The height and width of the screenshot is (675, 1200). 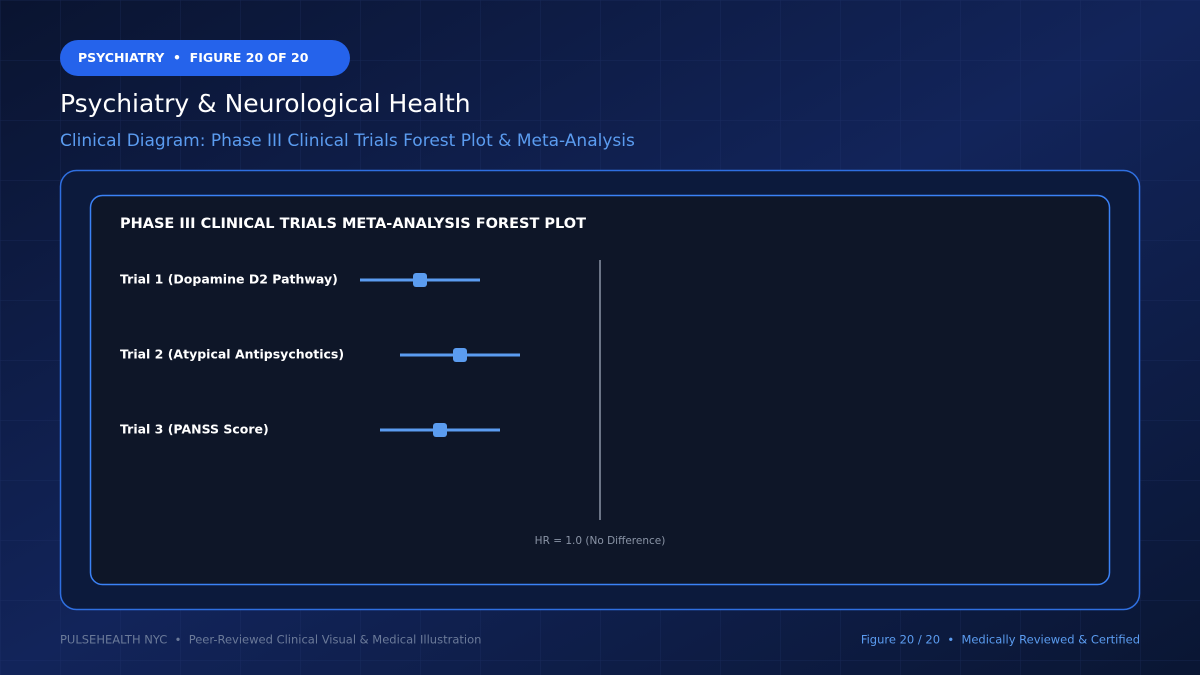 I want to click on row-label: Trial 2 (Atypical Antipsychotics), so click(x=232, y=354).